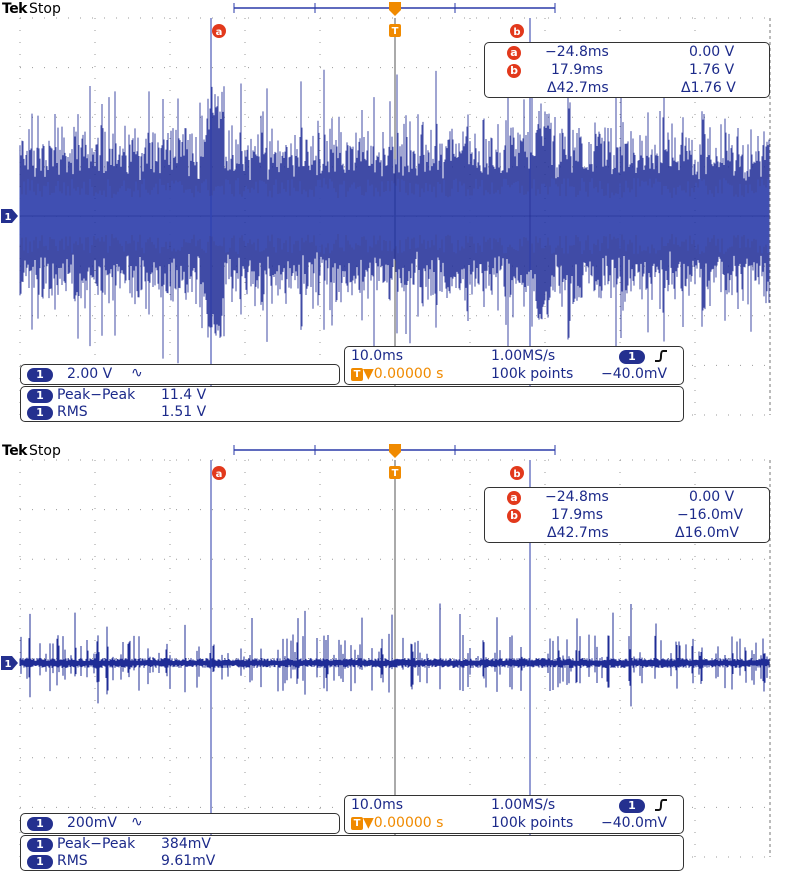 This screenshot has width=800, height=883. Describe the element at coordinates (707, 533) in the screenshot. I see `cursor-delta-volt: Δ16.0mV` at that location.